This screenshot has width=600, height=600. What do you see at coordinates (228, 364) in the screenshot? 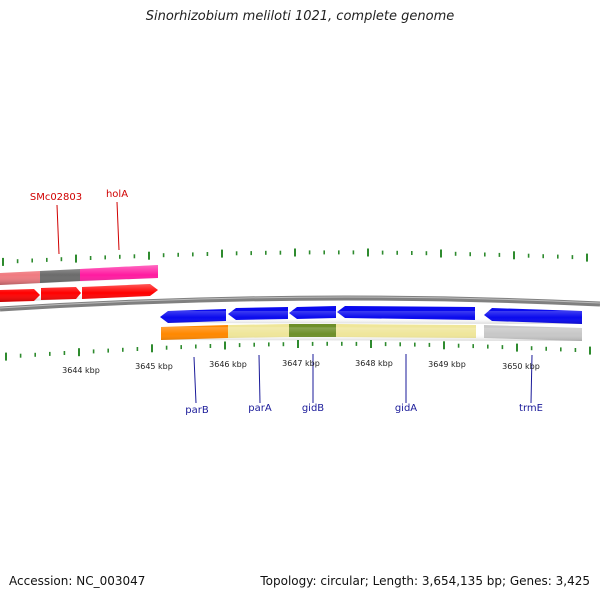
I see `scale-label: 3646 kbp` at bounding box center [228, 364].